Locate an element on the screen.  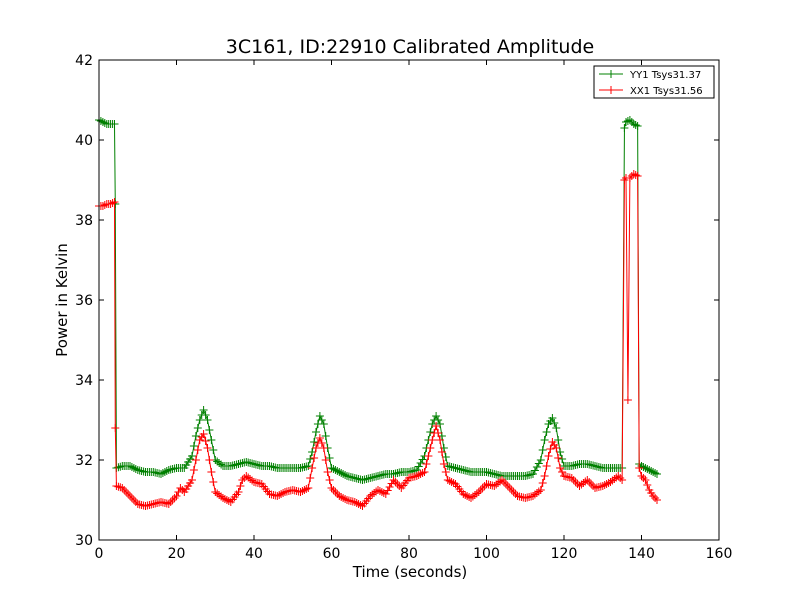
y-tick-label: 38 is located at coordinates (84, 221).